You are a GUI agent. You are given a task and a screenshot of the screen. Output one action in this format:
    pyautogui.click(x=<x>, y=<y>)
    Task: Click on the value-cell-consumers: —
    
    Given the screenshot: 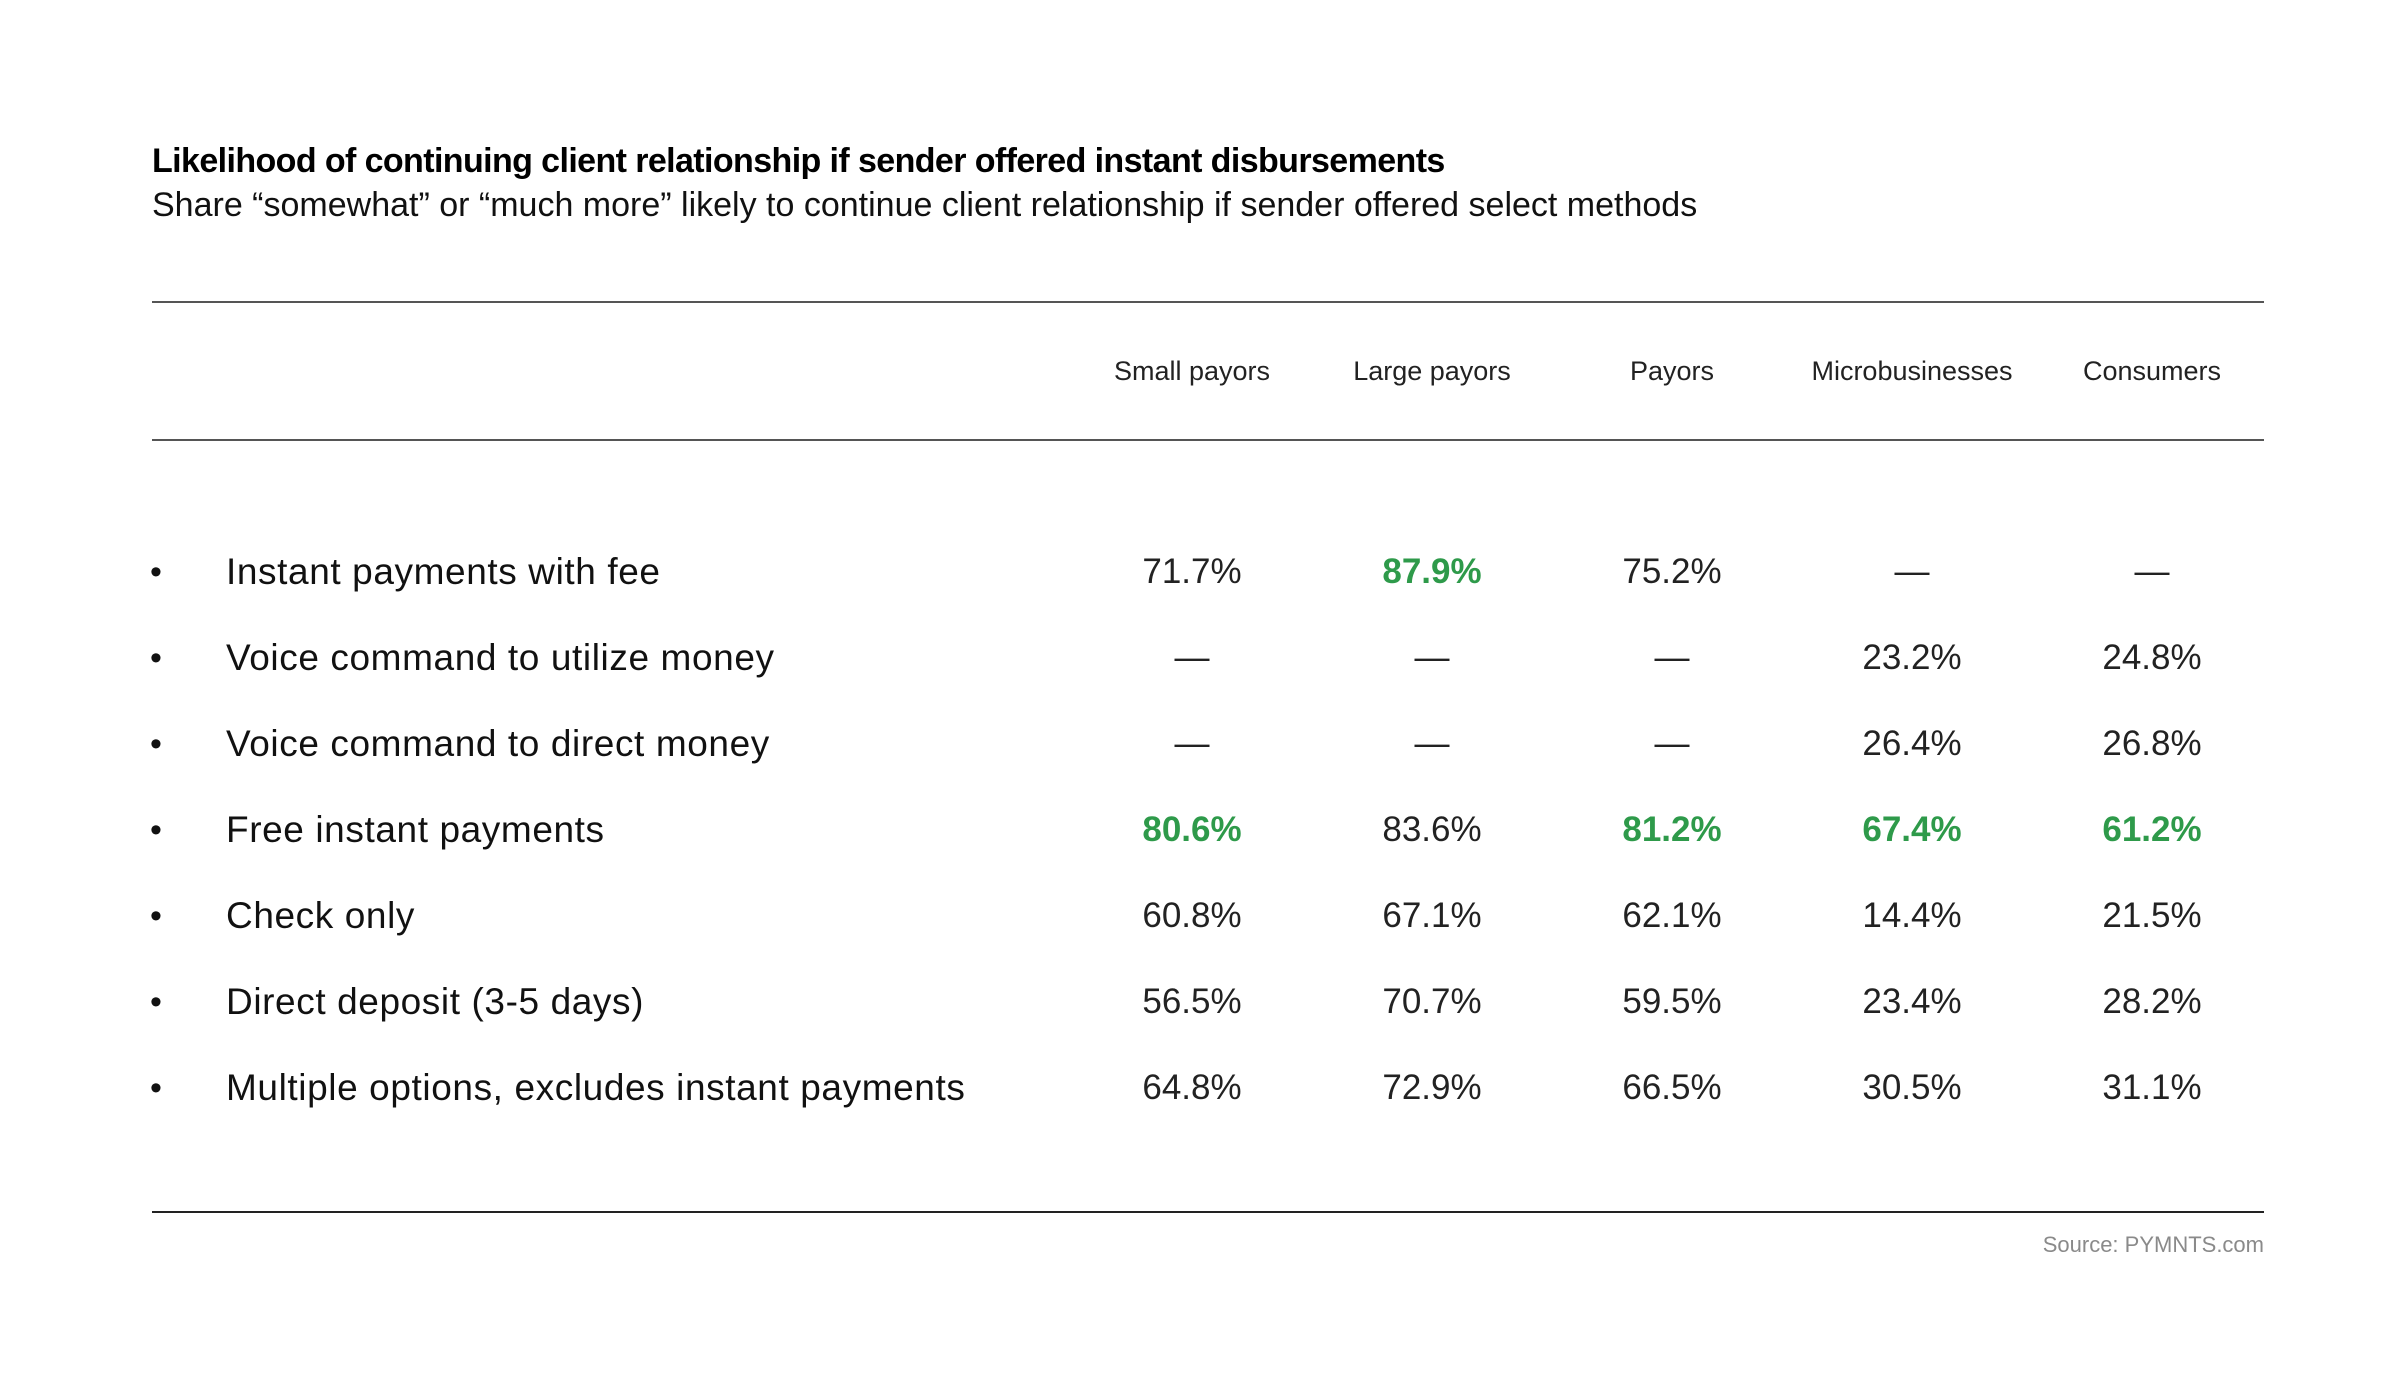 What is the action you would take?
    pyautogui.click(x=2152, y=571)
    